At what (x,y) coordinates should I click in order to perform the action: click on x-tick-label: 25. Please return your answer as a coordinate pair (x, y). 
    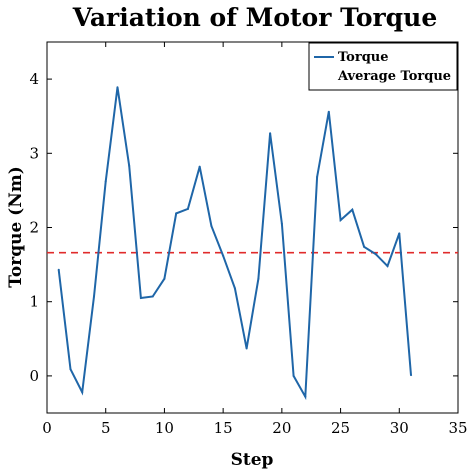
    Looking at the image, I should click on (340, 428).